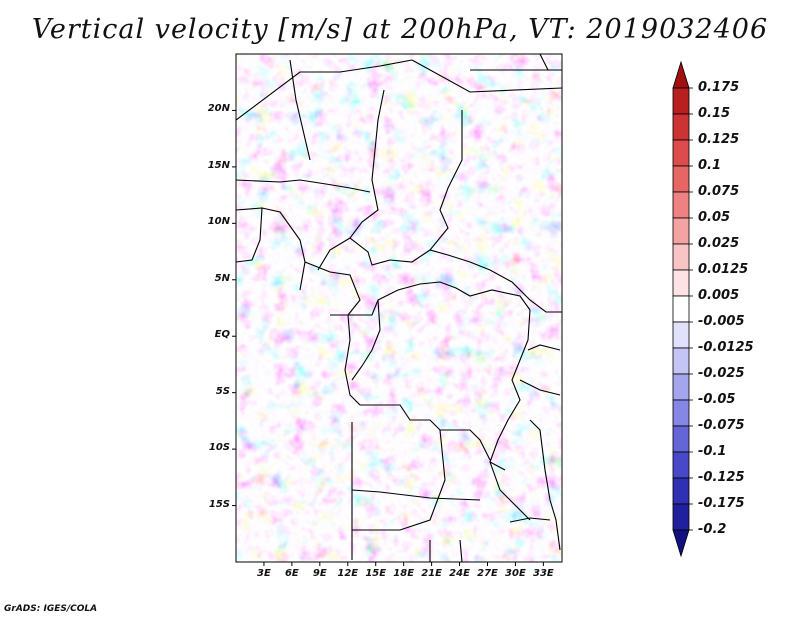  Describe the element at coordinates (51, 609) in the screenshot. I see `grads-credit: GrADS: IGES/COLA` at that location.